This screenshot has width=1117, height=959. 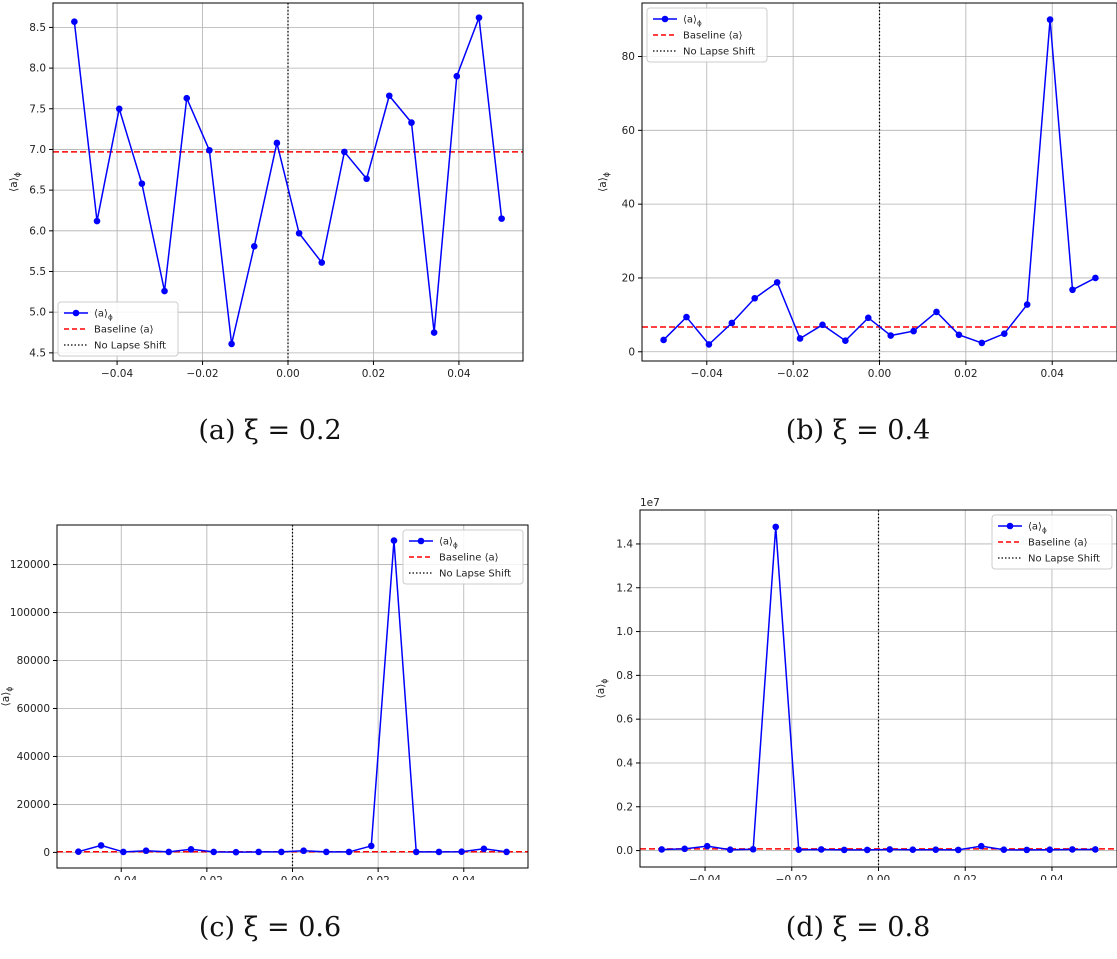 I want to click on y-tick-label: 6.5, so click(x=37, y=191).